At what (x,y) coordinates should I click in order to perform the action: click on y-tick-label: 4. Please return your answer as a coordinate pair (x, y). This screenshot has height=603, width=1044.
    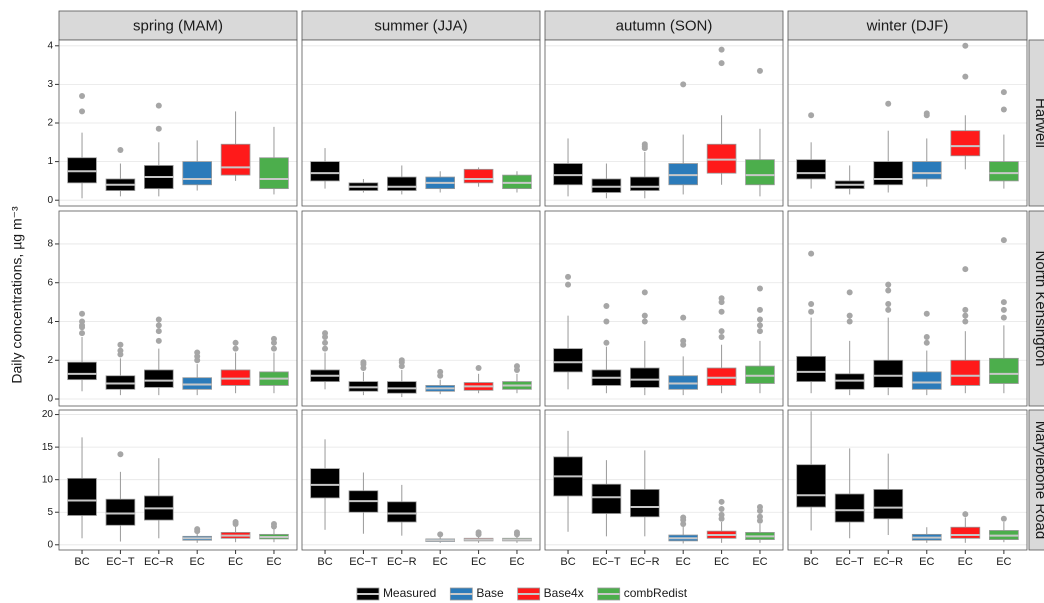
    Looking at the image, I should click on (50, 321).